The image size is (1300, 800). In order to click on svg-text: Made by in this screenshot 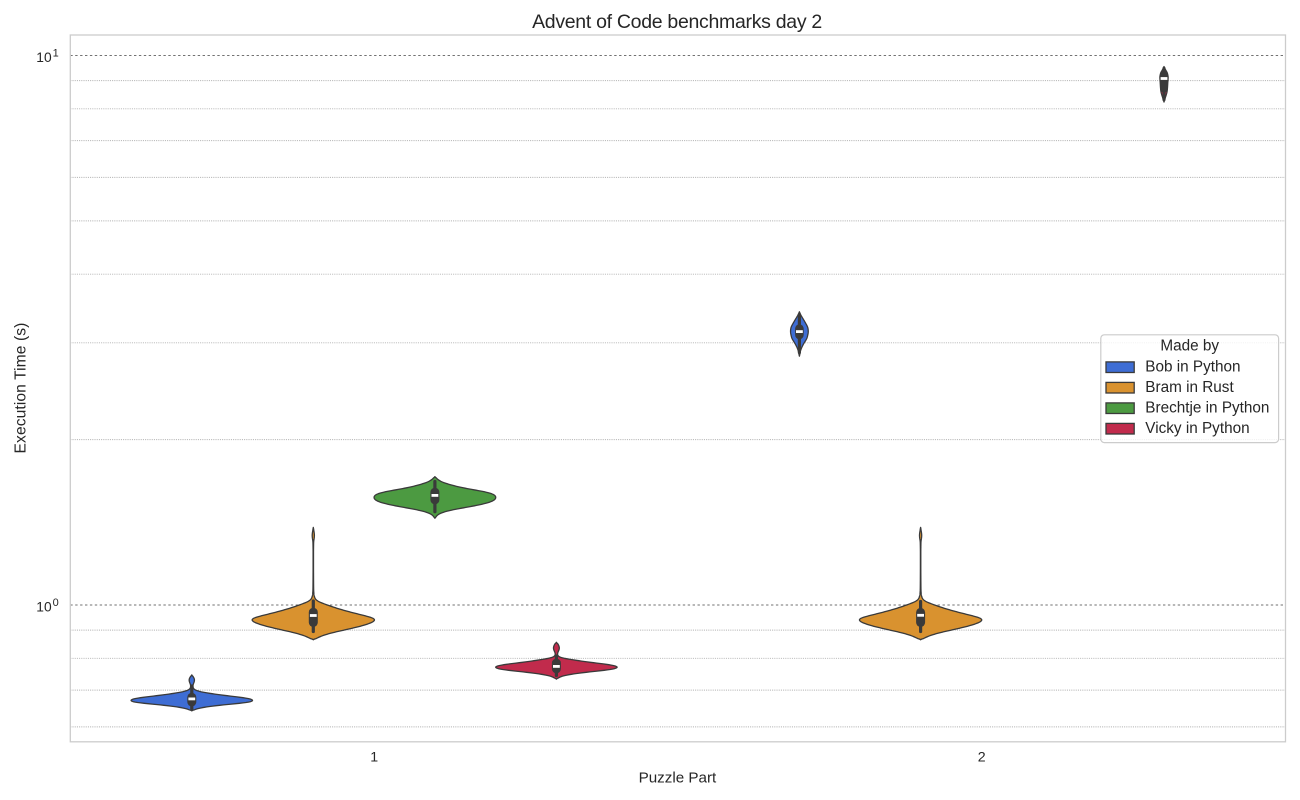, I will do `click(1189, 345)`.